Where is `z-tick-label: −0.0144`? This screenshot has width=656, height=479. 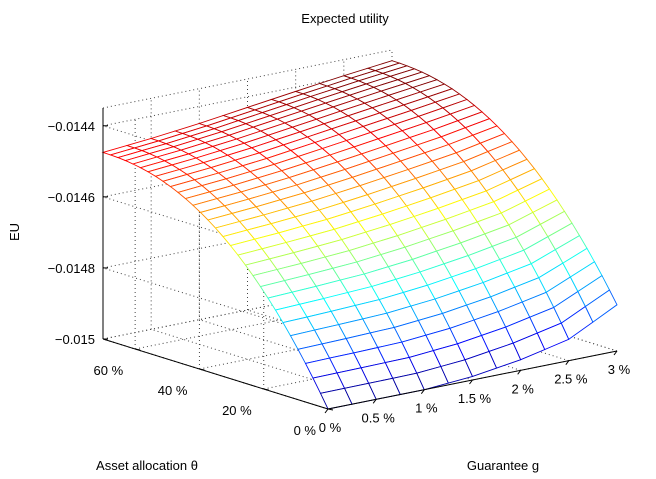
z-tick-label: −0.0144 is located at coordinates (71, 126).